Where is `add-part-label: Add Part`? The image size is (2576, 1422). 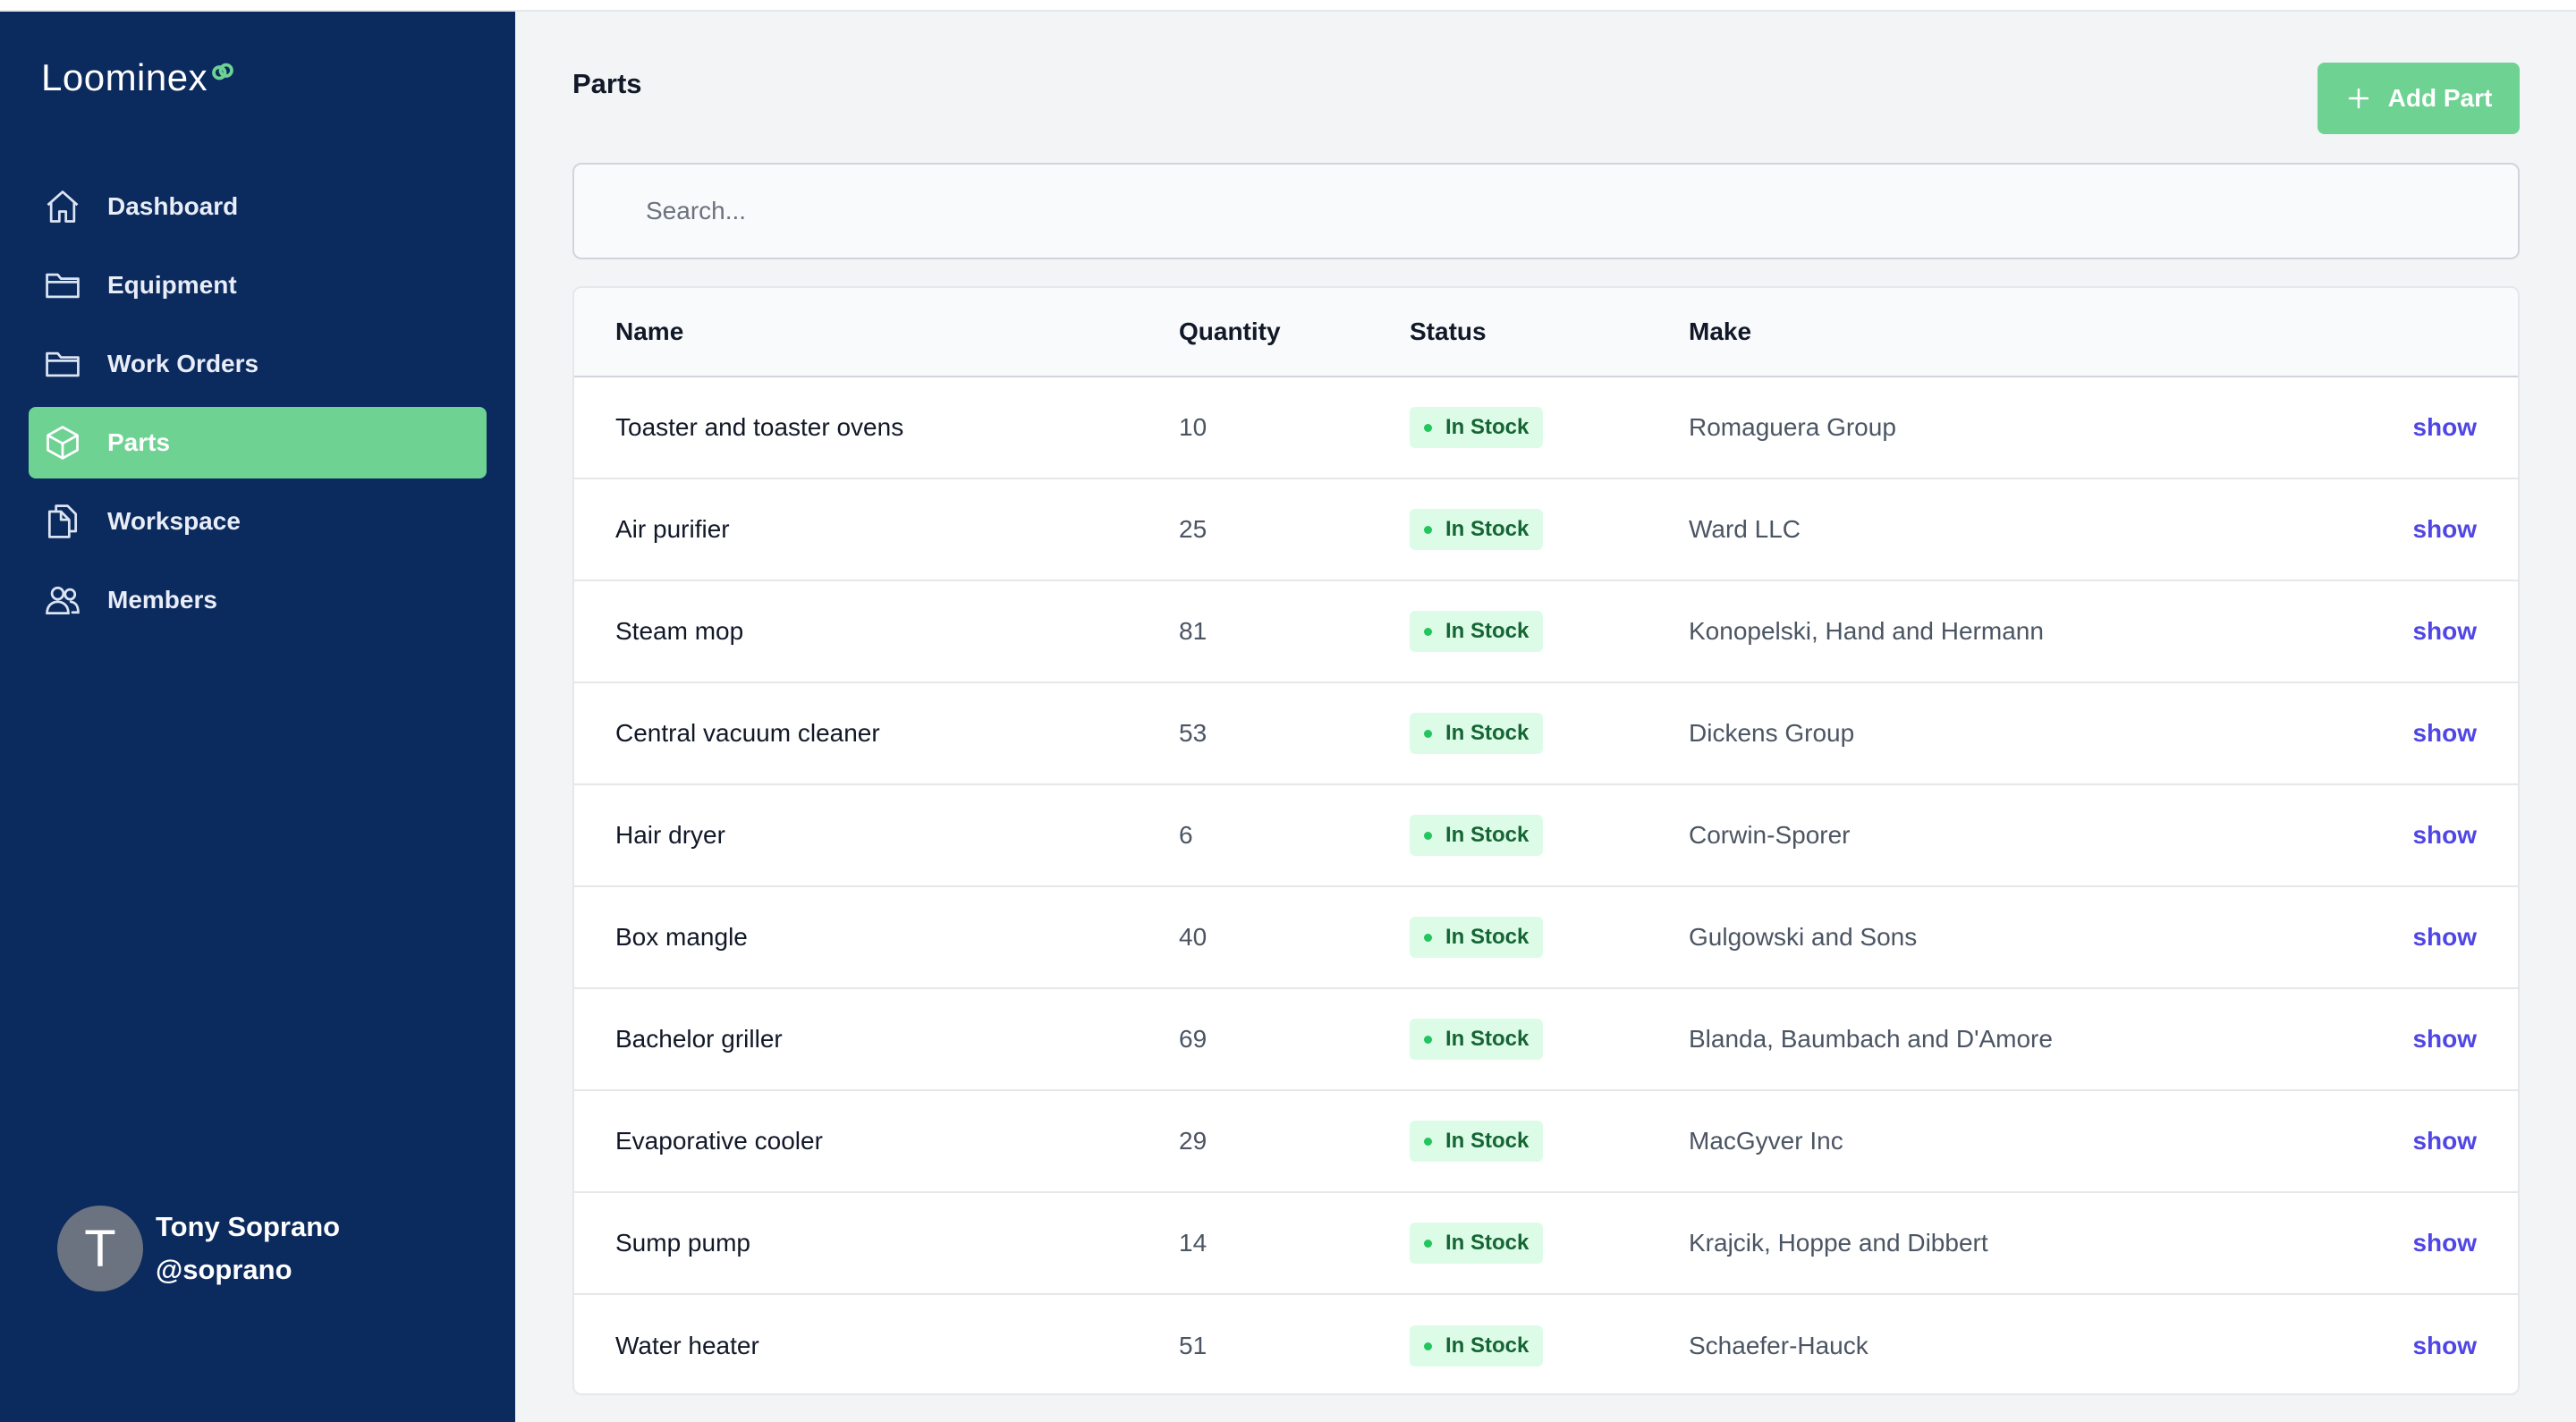
add-part-label: Add Part is located at coordinates (2440, 98).